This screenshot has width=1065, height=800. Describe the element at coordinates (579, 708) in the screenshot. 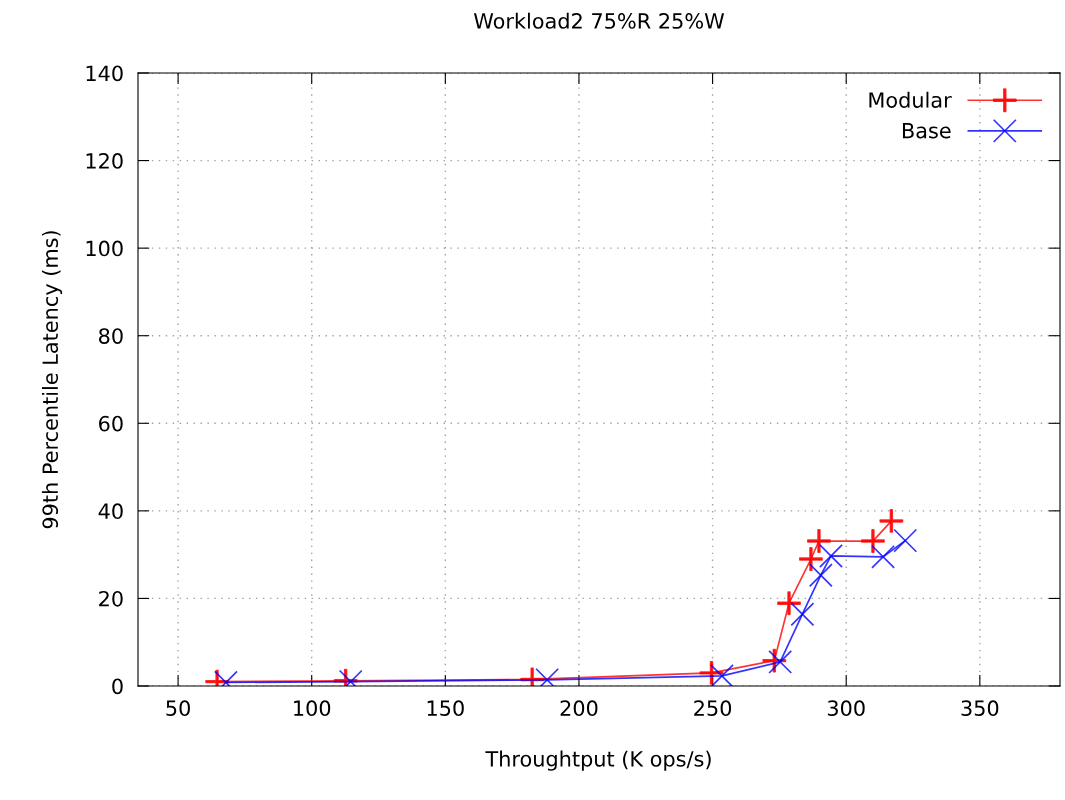

I see `x-tick-label: 200` at that location.